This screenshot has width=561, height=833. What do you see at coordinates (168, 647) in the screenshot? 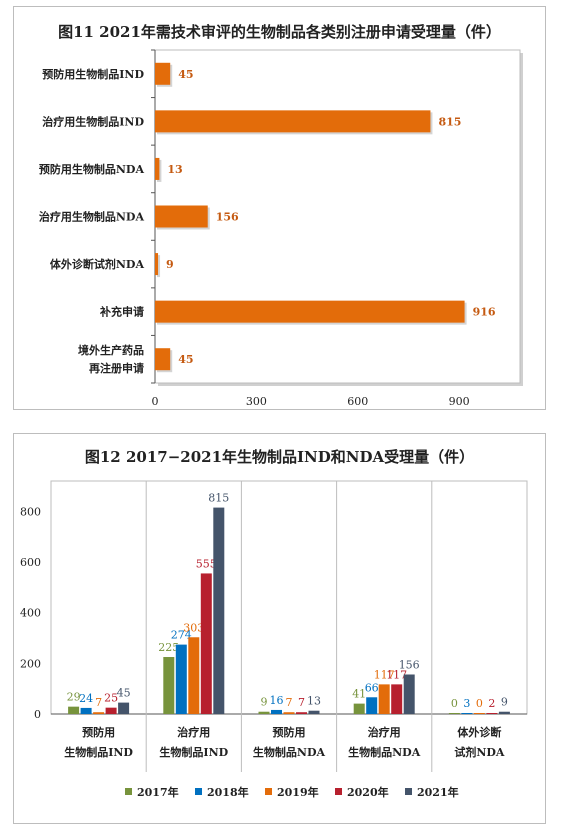
I see `data-label: 225` at bounding box center [168, 647].